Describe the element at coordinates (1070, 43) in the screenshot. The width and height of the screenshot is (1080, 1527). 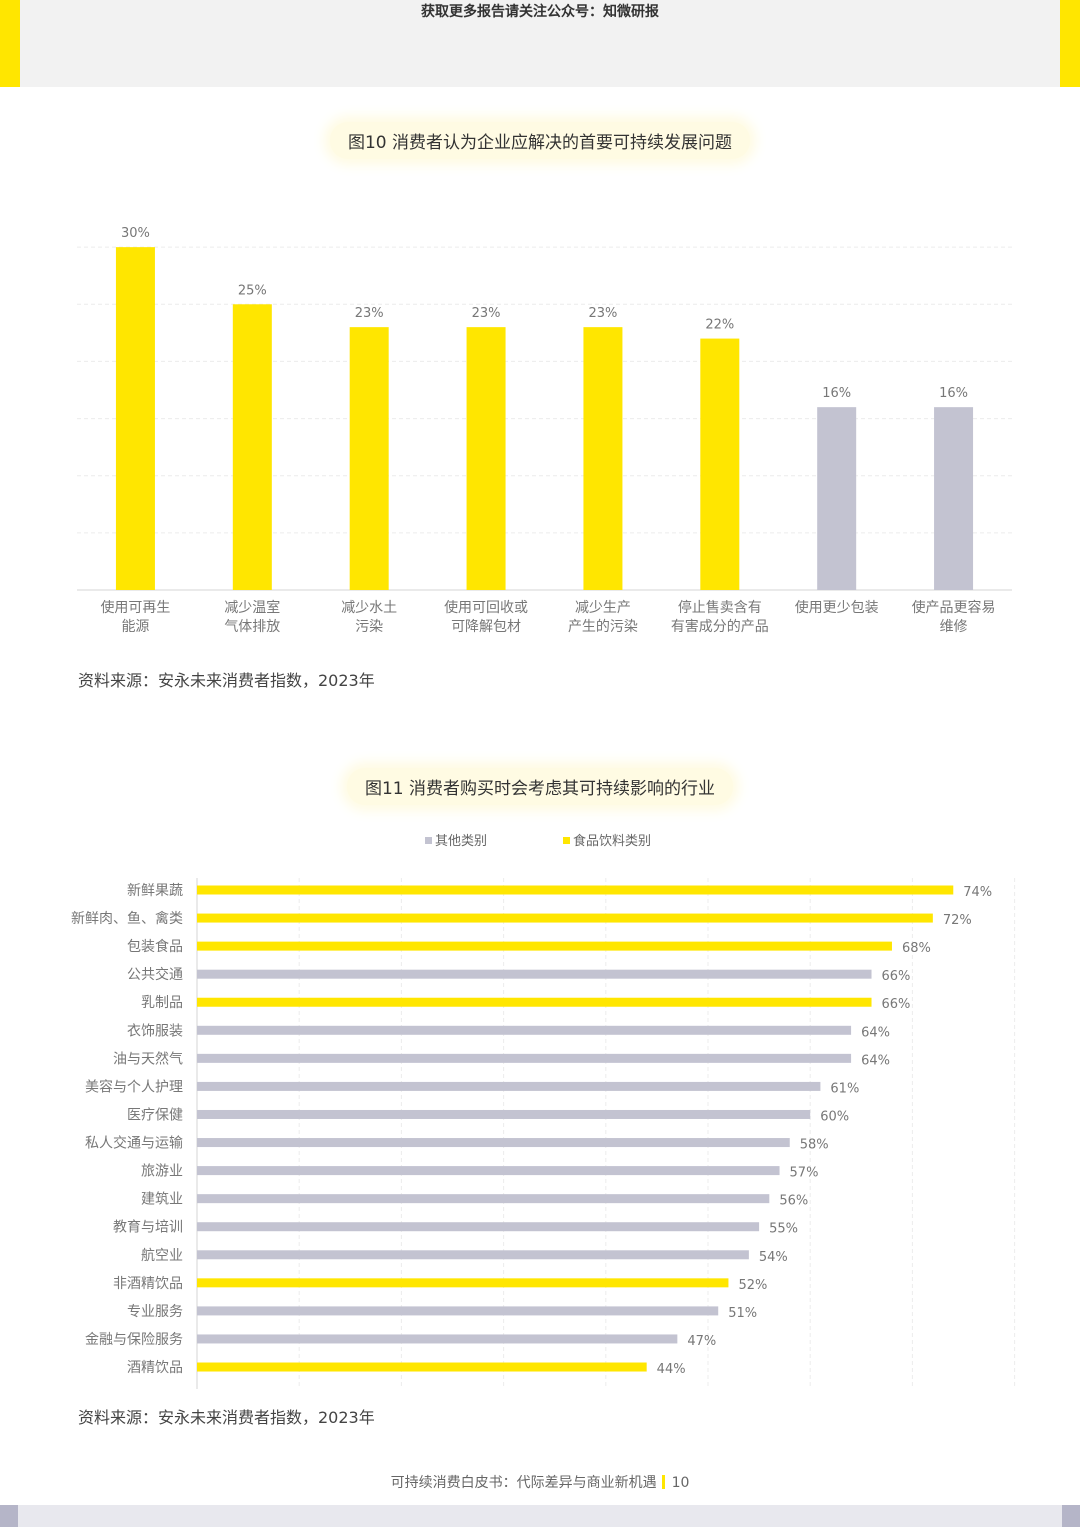
I see `top-accent-right` at that location.